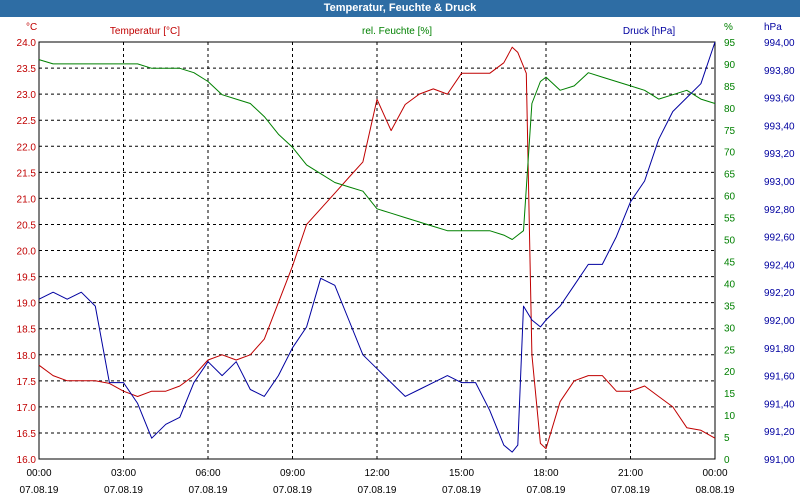  I want to click on humidity-unit-label: %, so click(728, 27).